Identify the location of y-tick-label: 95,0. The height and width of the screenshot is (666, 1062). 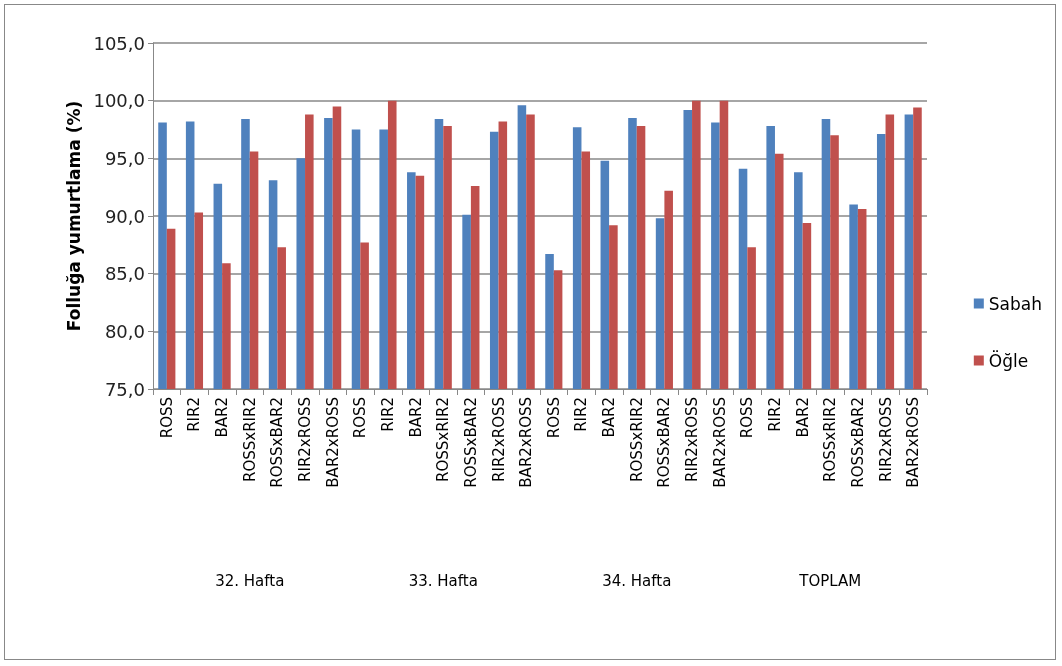
(124, 158).